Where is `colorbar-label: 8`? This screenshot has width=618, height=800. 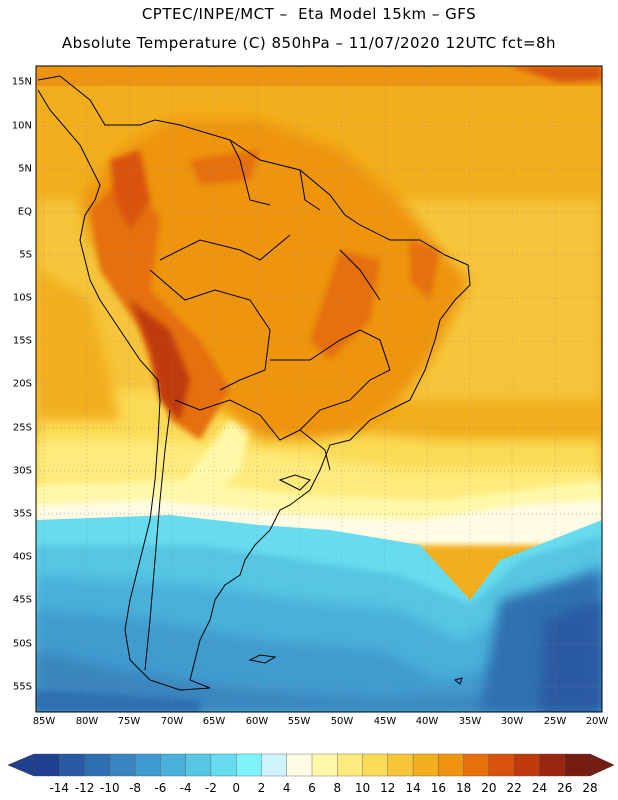 colorbar-label: 8 is located at coordinates (337, 788).